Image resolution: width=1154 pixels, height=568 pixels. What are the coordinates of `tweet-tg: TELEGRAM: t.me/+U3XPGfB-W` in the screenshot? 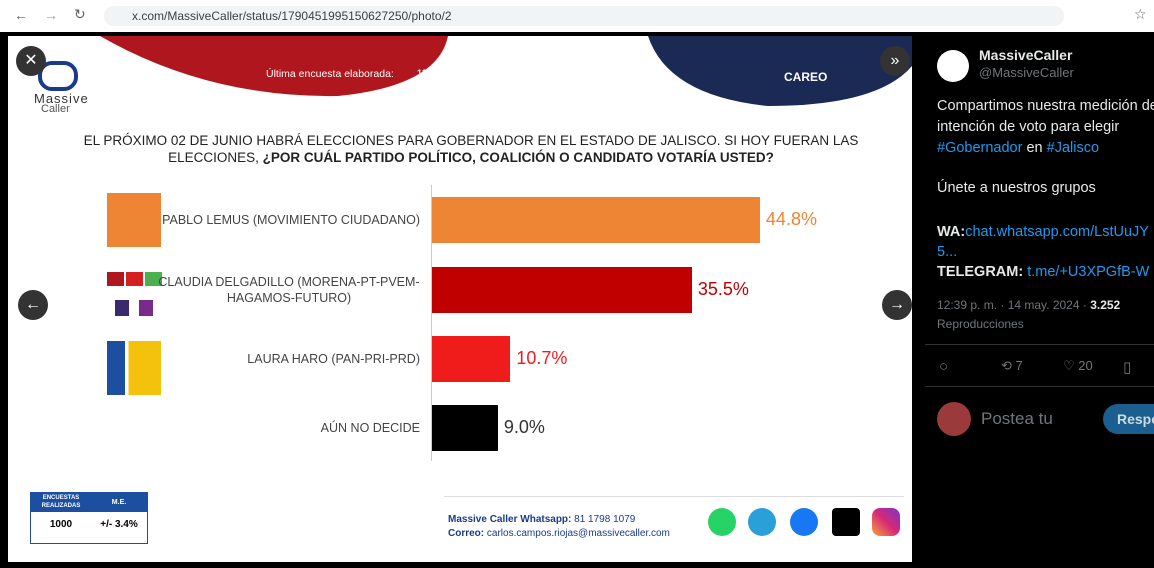 It's located at (1045, 272).